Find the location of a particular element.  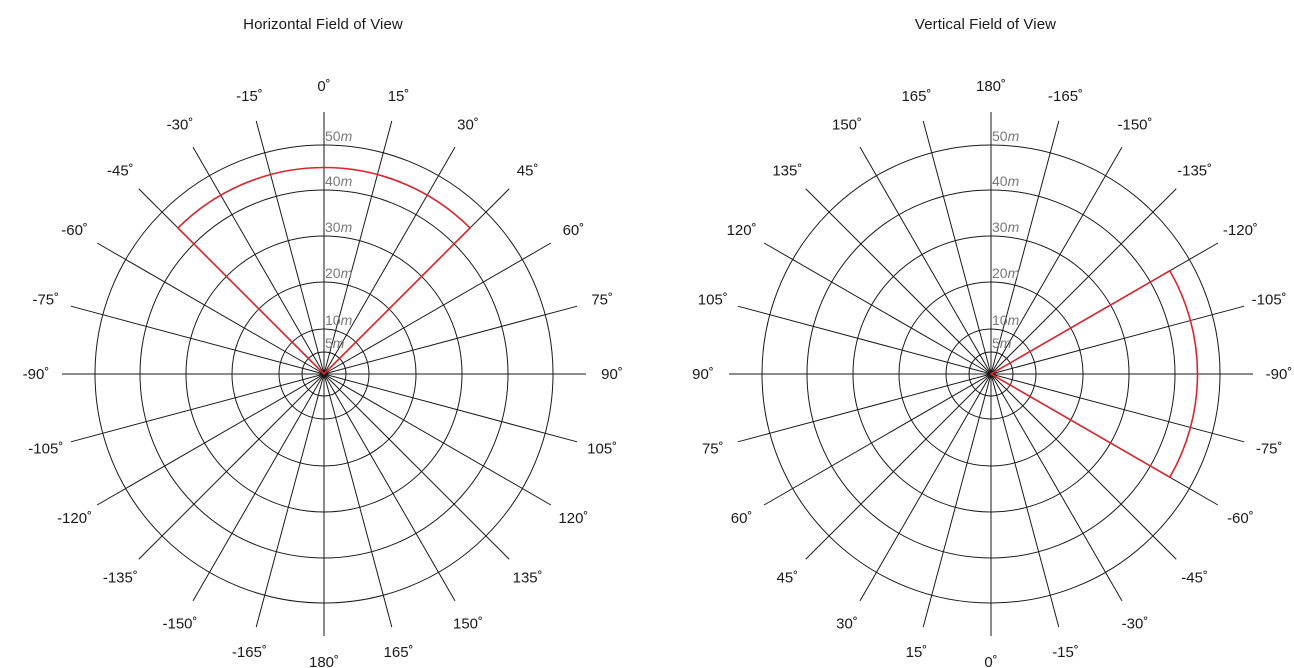

range-value: 20 is located at coordinates (333, 273).